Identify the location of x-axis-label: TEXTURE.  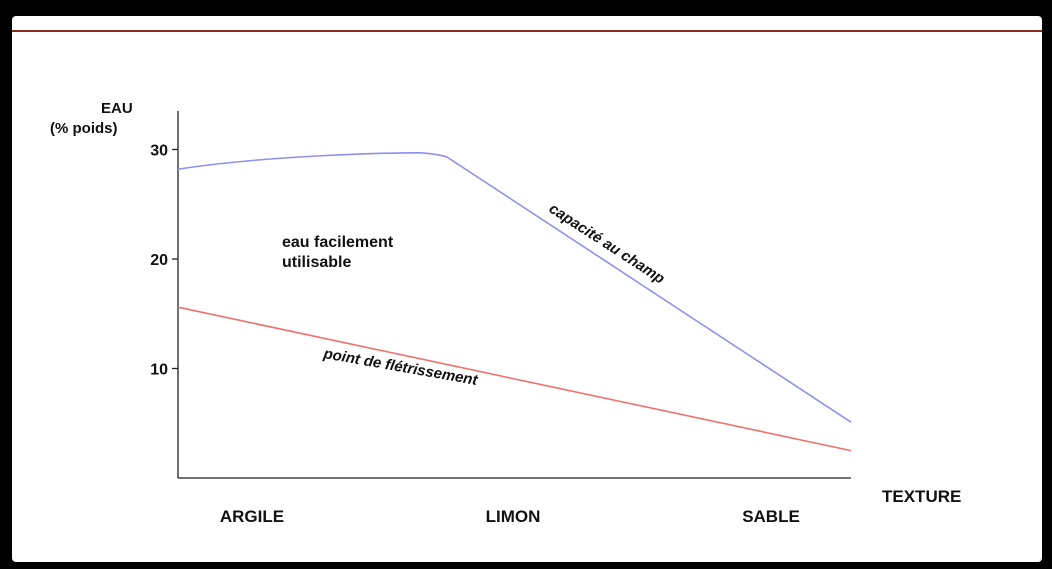
(921, 496).